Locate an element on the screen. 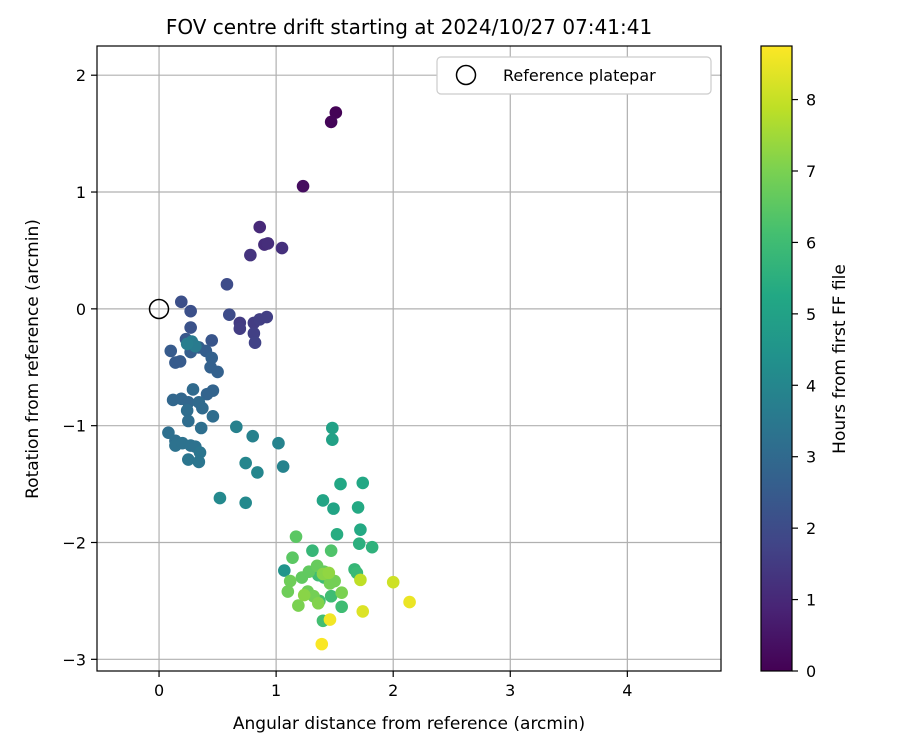  colorbar-tick-label: 4 is located at coordinates (811, 385).